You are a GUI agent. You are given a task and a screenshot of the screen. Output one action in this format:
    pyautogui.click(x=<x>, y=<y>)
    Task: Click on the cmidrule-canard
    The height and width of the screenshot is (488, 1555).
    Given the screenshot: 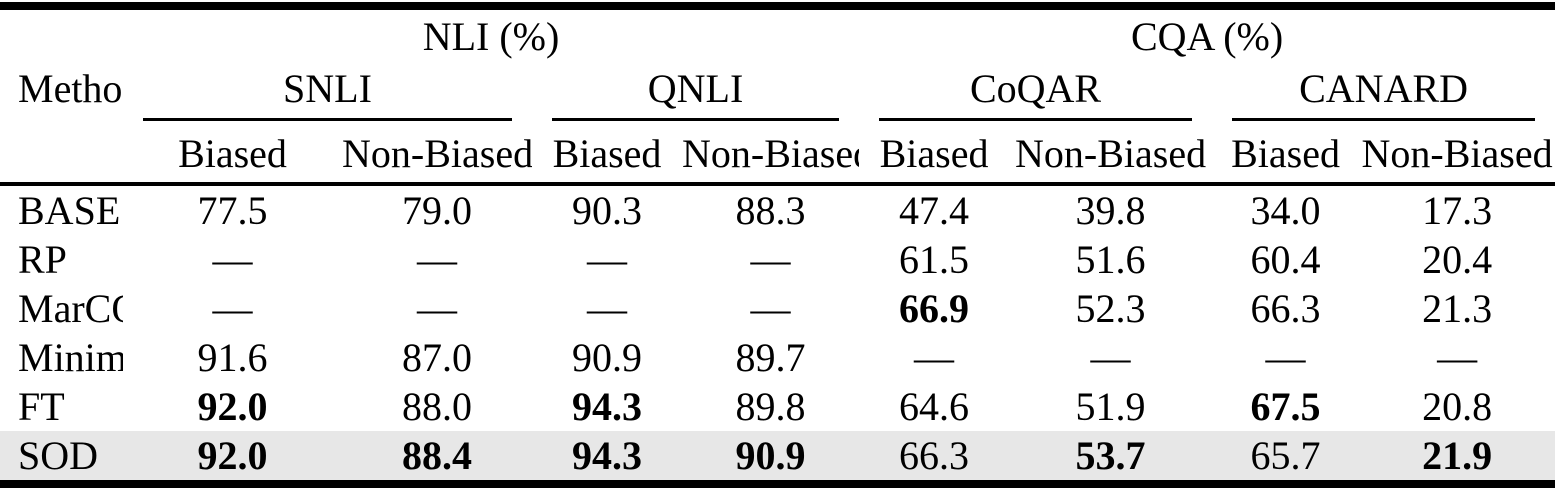 What is the action you would take?
    pyautogui.click(x=1384, y=119)
    